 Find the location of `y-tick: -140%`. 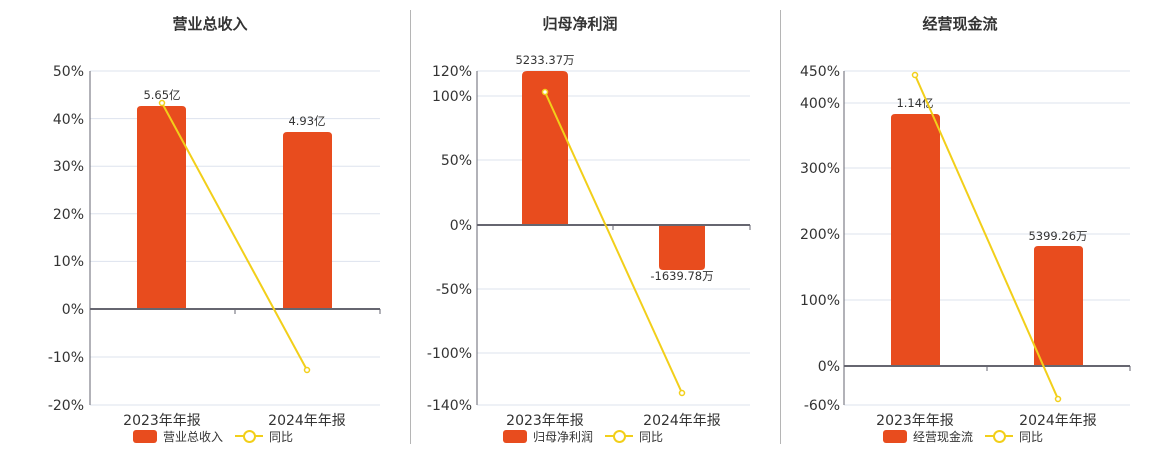

y-tick: -140% is located at coordinates (449, 406).